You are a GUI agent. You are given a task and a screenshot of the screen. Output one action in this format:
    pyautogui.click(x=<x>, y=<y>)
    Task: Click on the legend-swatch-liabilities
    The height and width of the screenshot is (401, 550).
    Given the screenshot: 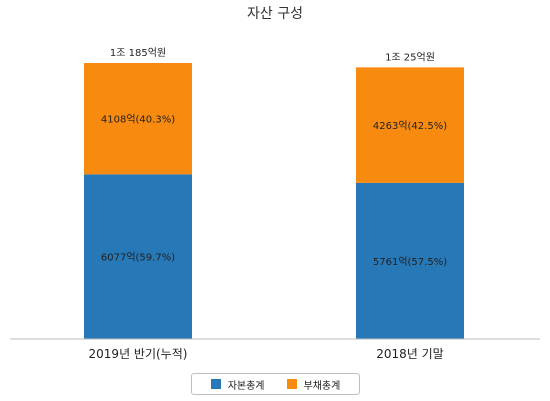 What is the action you would take?
    pyautogui.click(x=291, y=384)
    